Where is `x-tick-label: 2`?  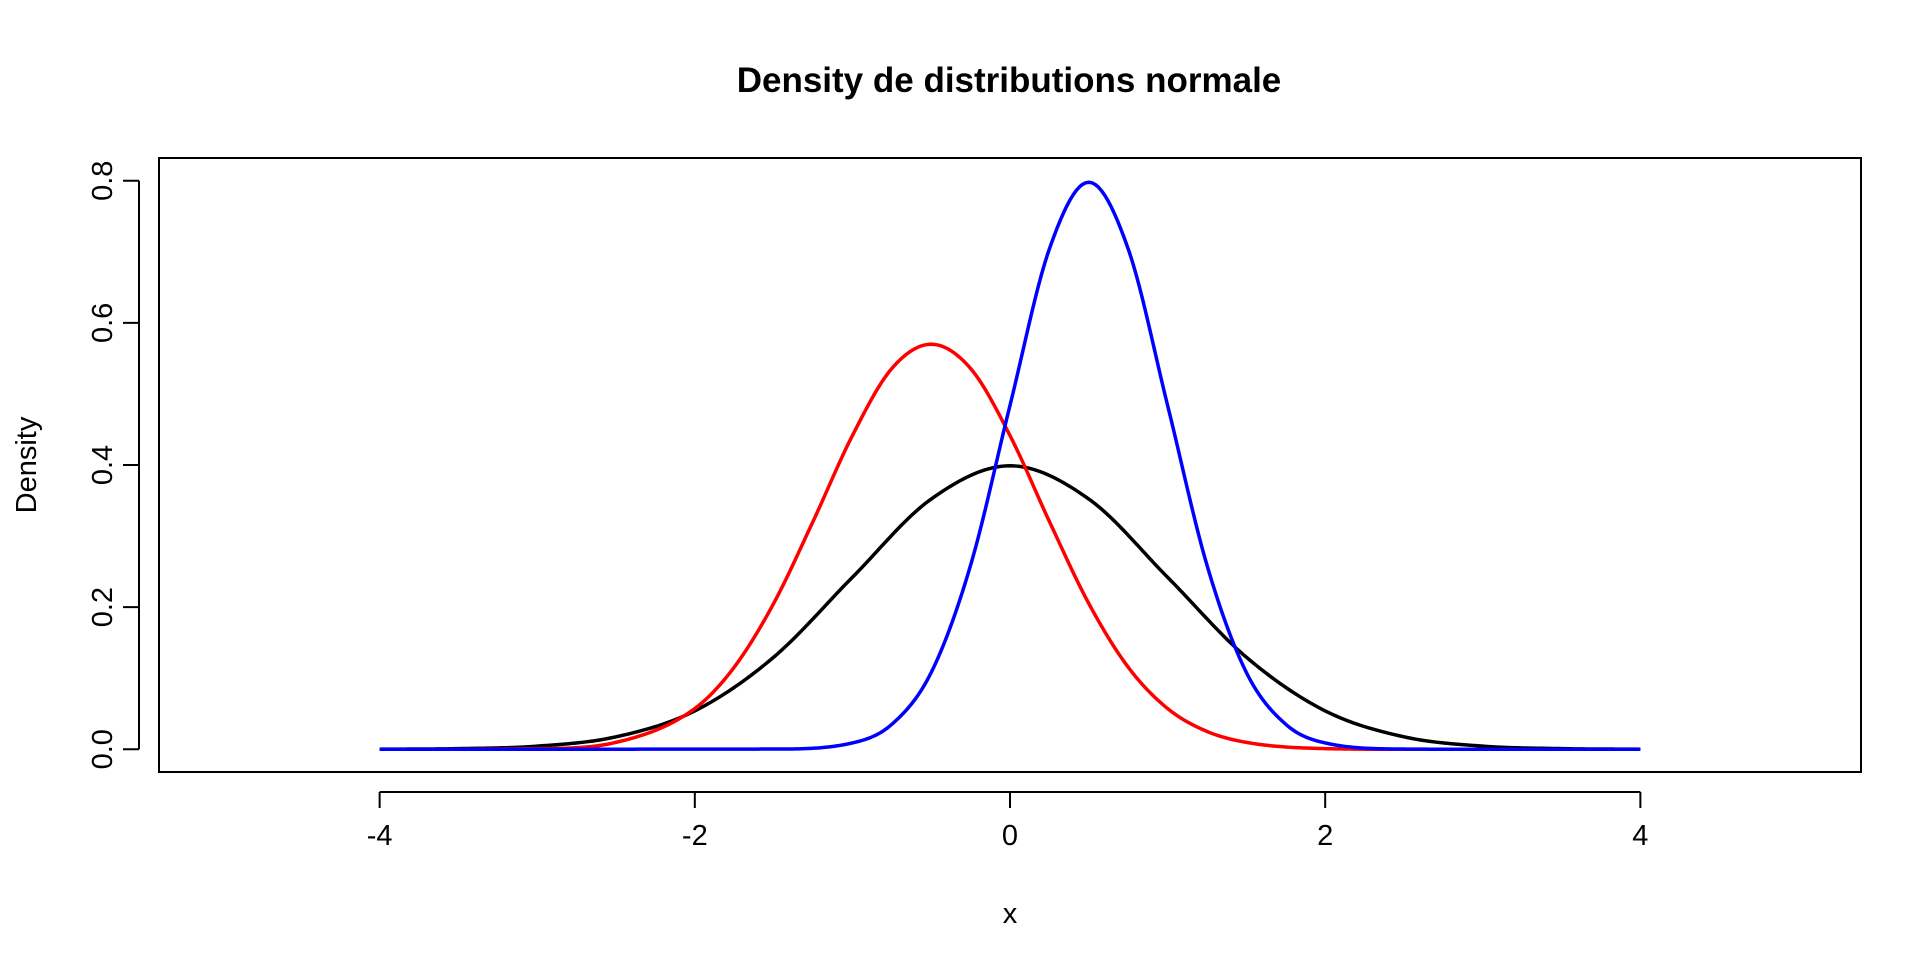
x-tick-label: 2 is located at coordinates (1325, 836).